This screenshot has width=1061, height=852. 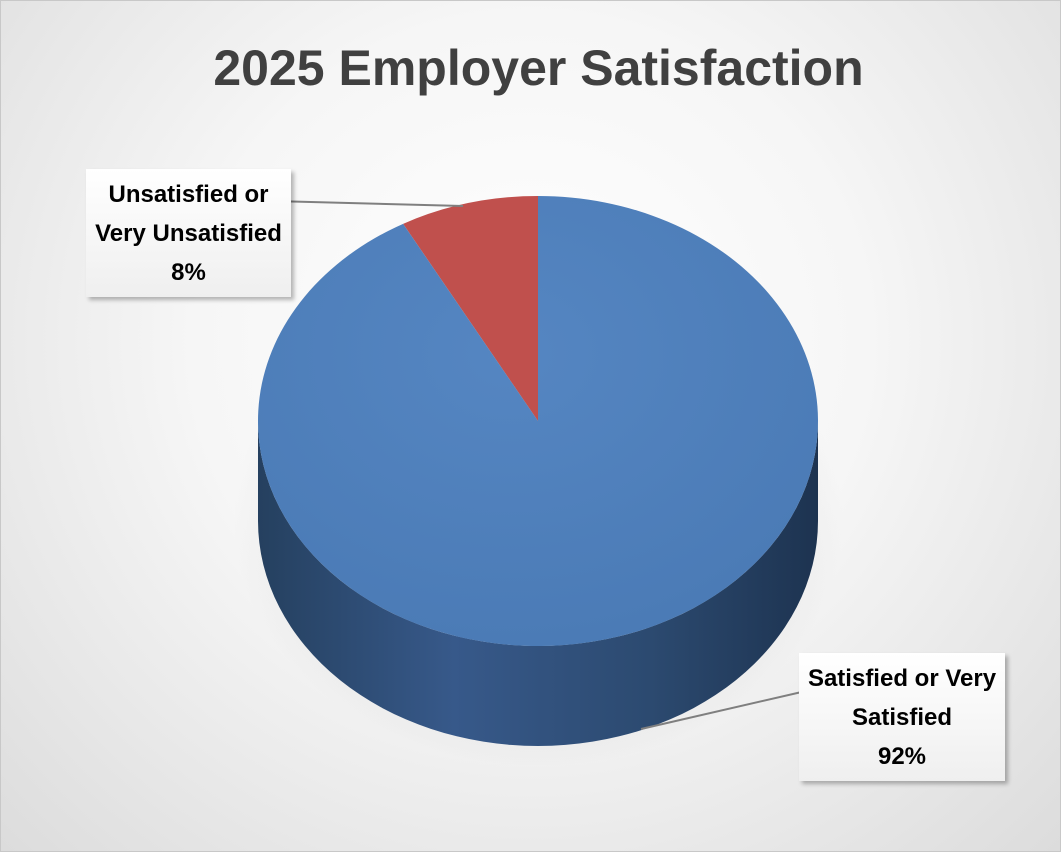 I want to click on label-name-line2: Very Unsatisfied, so click(x=188, y=233).